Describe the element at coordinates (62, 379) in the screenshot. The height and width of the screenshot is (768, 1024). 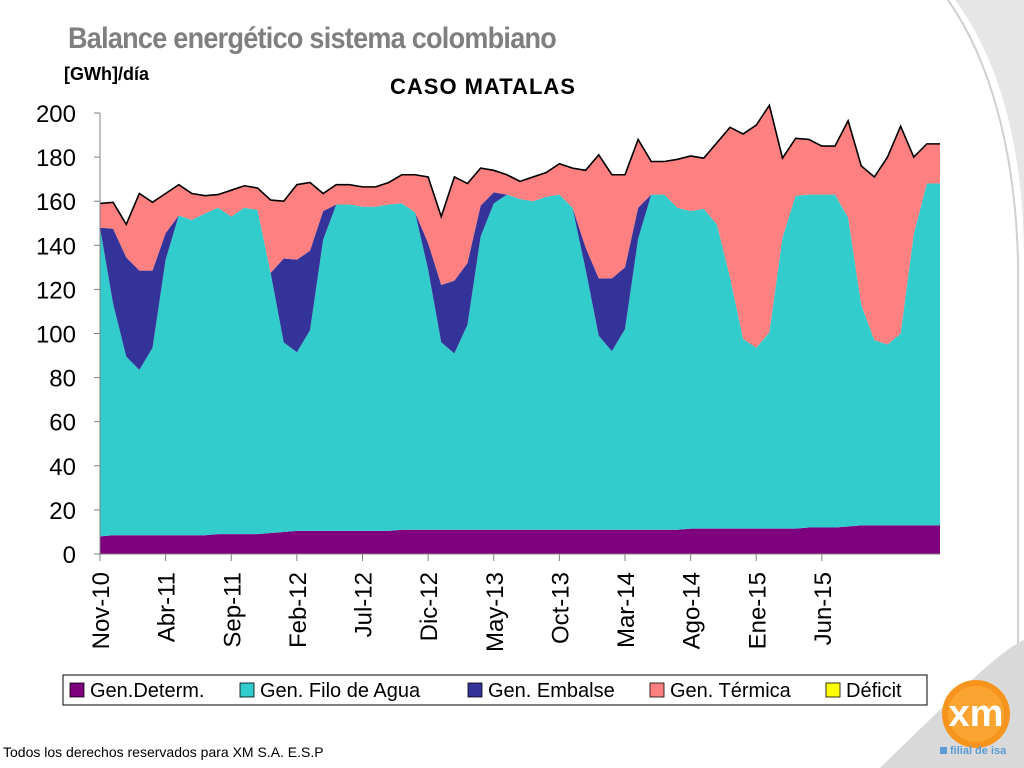
I see `y-tick-label: 80` at that location.